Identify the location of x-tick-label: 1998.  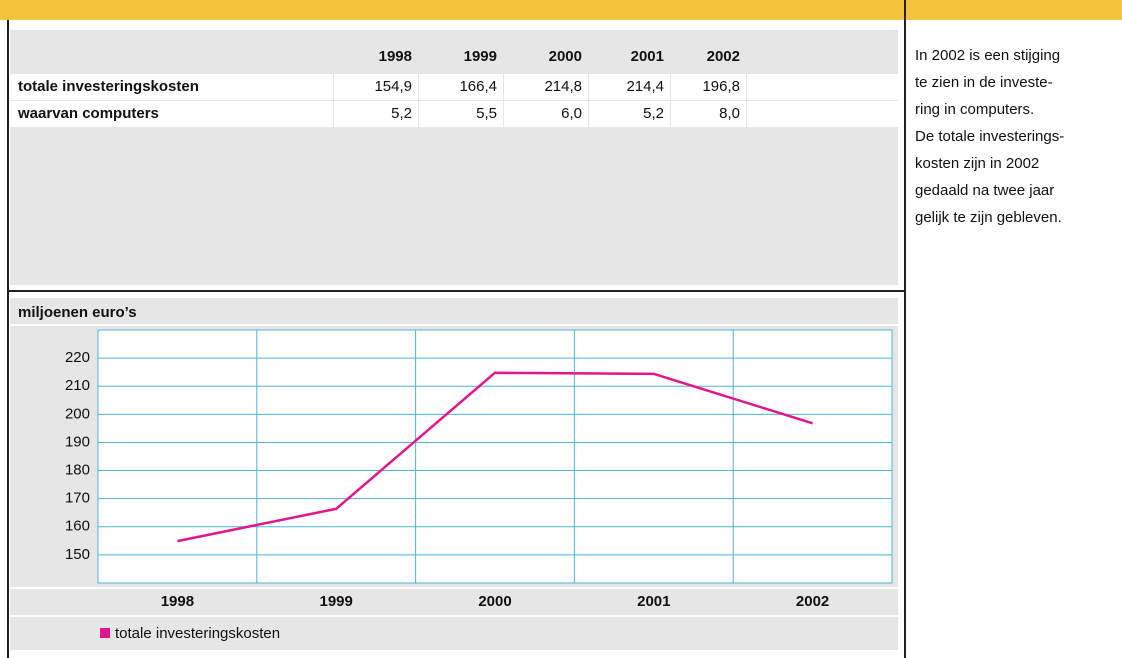
(177, 601).